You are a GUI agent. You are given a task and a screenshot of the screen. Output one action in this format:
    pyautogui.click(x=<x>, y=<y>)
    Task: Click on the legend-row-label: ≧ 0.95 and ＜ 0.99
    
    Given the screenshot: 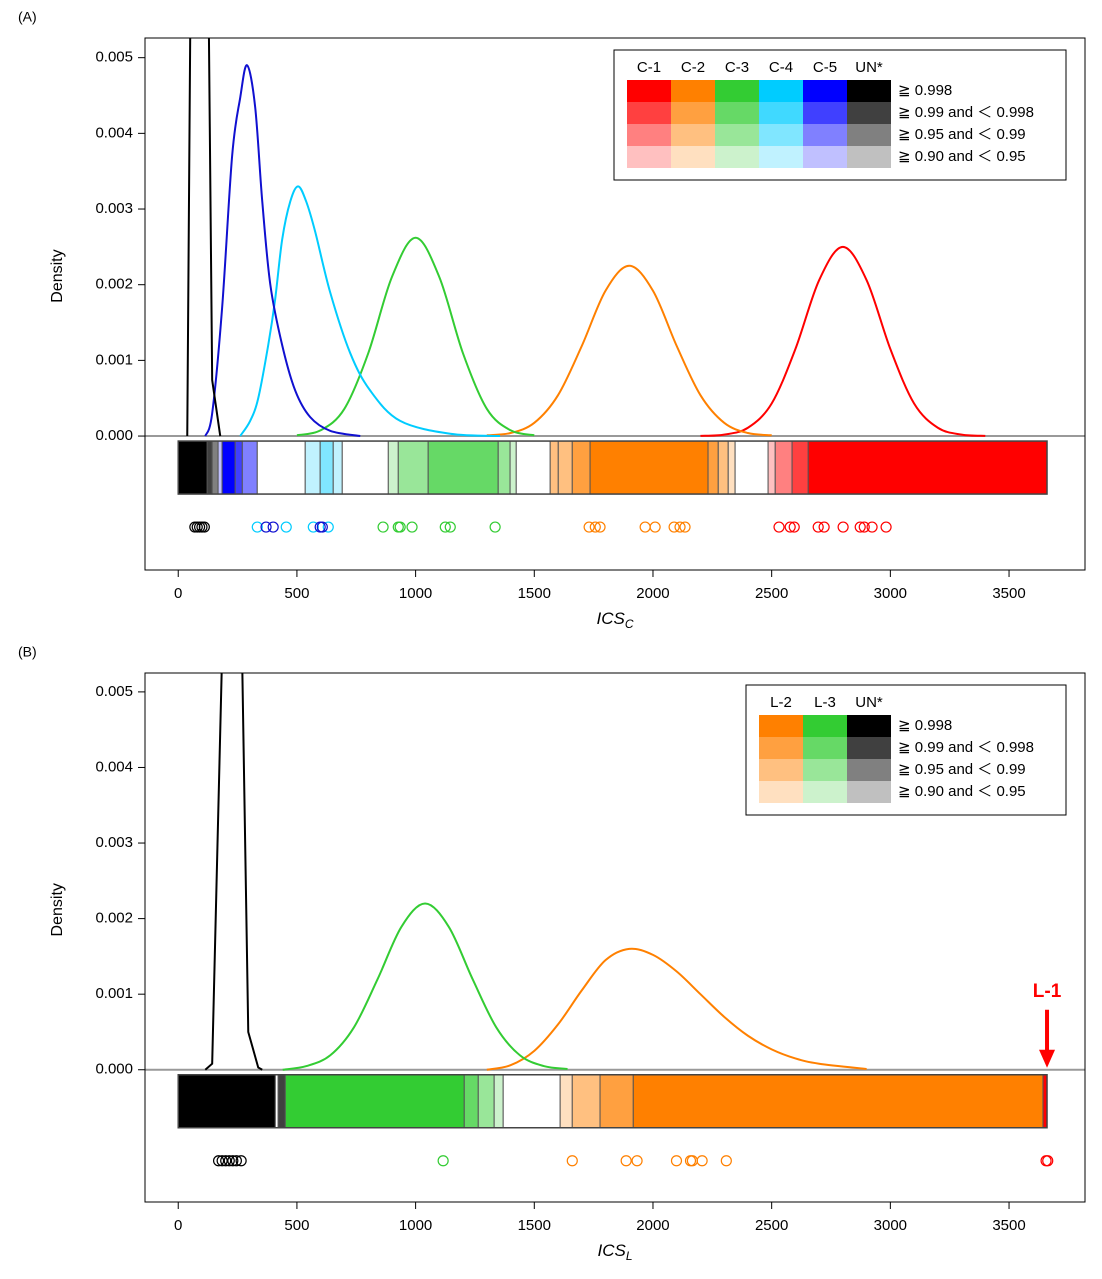 What is the action you would take?
    pyautogui.click(x=962, y=134)
    